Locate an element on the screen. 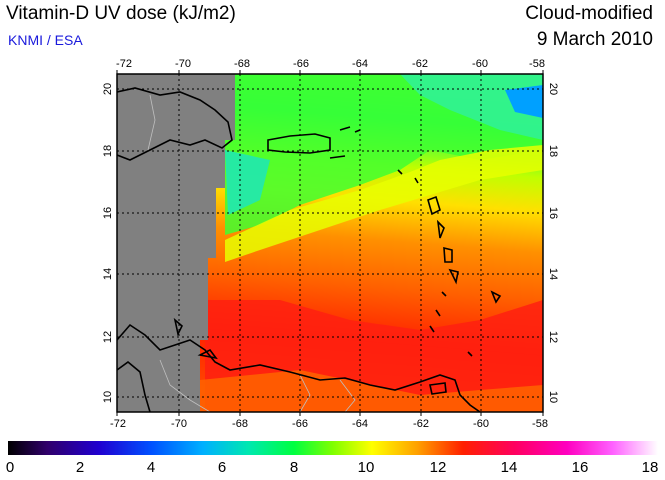 The width and height of the screenshot is (665, 480). uv-field-blue-spot is located at coordinates (524, 101).